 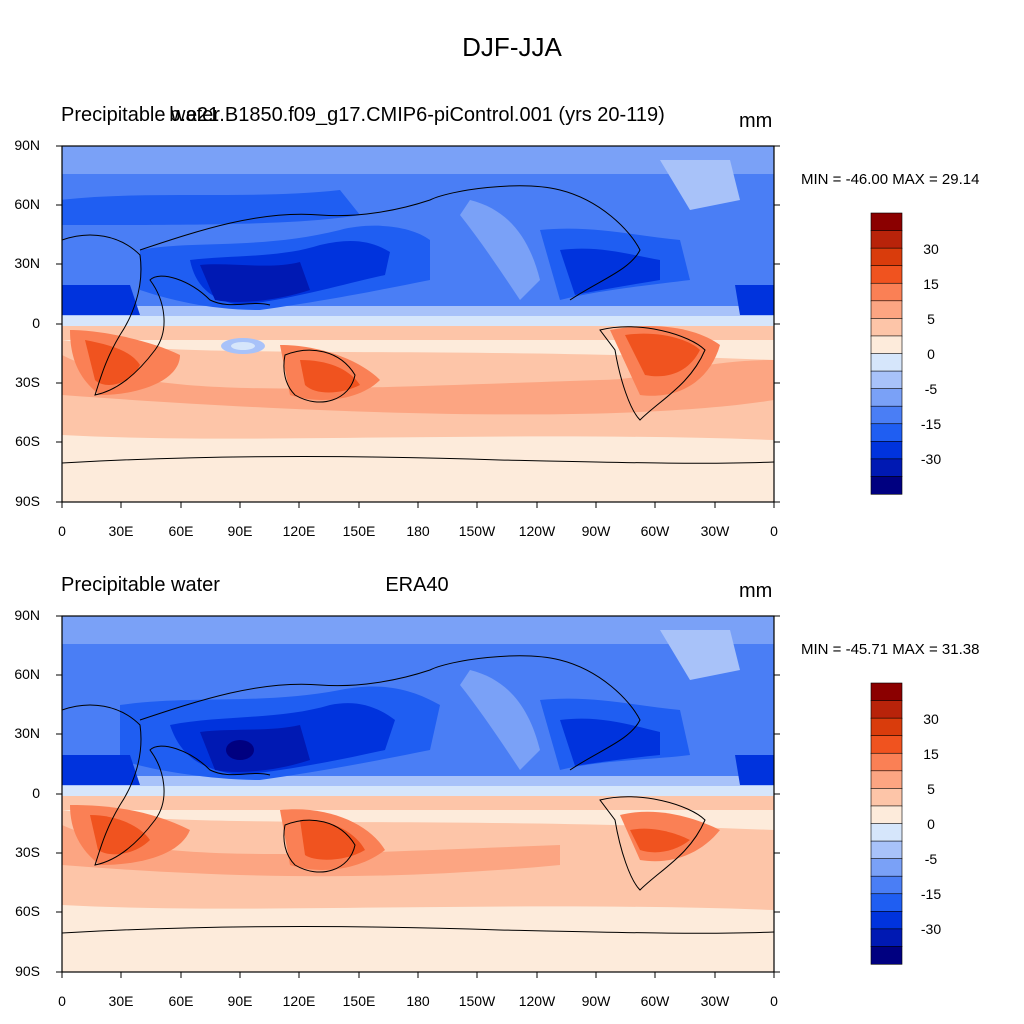 What do you see at coordinates (512, 47) in the screenshot?
I see `figure-title: DJF-JJA` at bounding box center [512, 47].